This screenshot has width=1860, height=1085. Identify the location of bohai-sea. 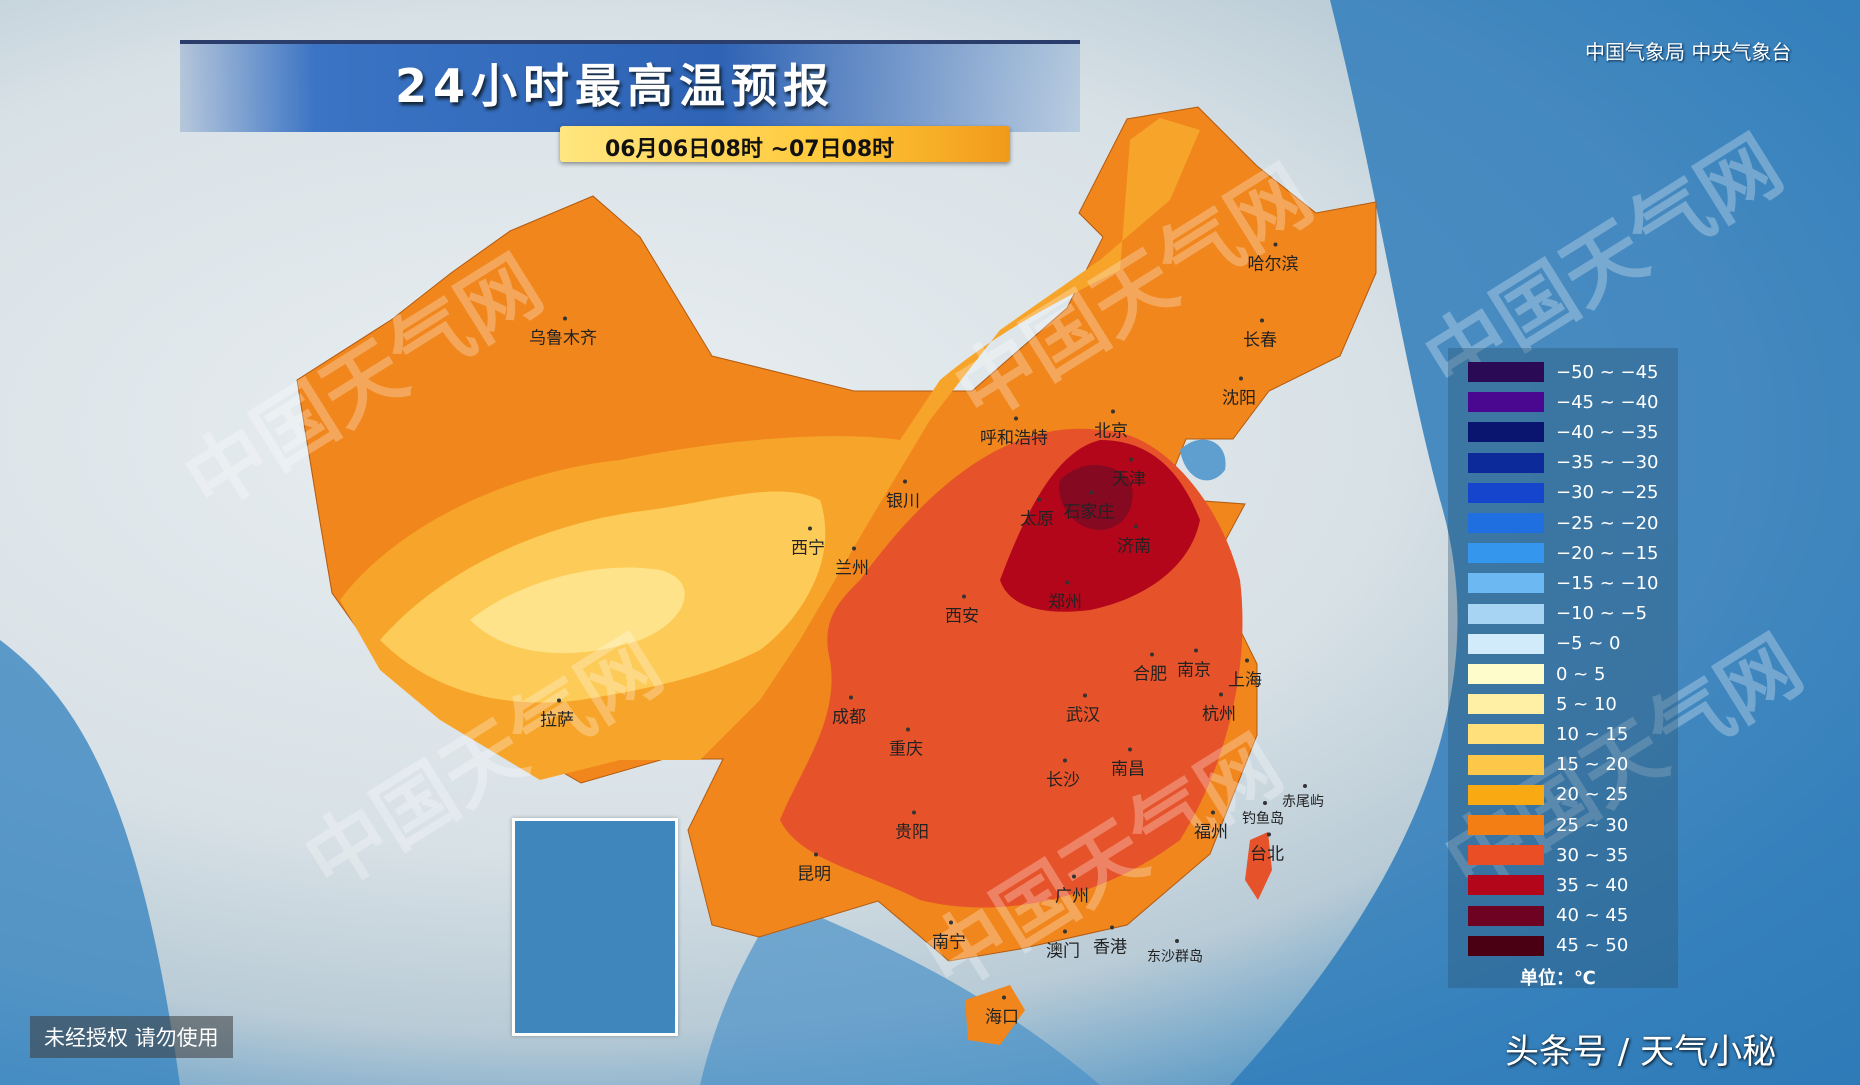
(1203, 460).